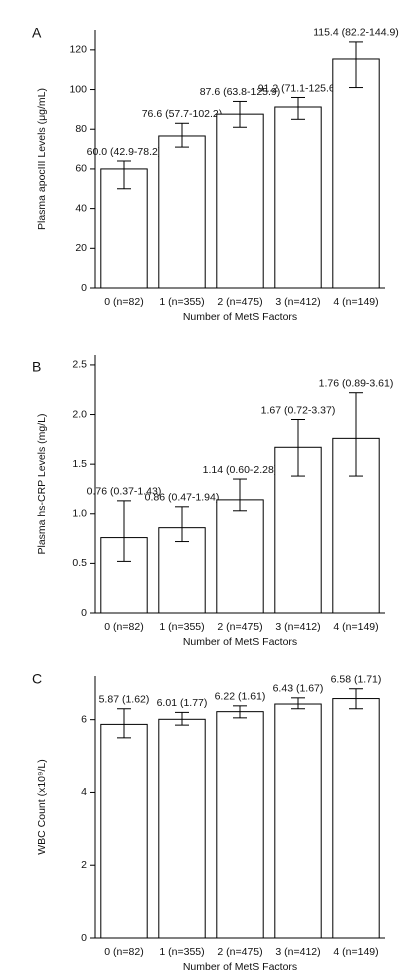 This screenshot has height=972, width=419. I want to click on y-axis-title: WBC Count (x10⁹/L), so click(42, 807).